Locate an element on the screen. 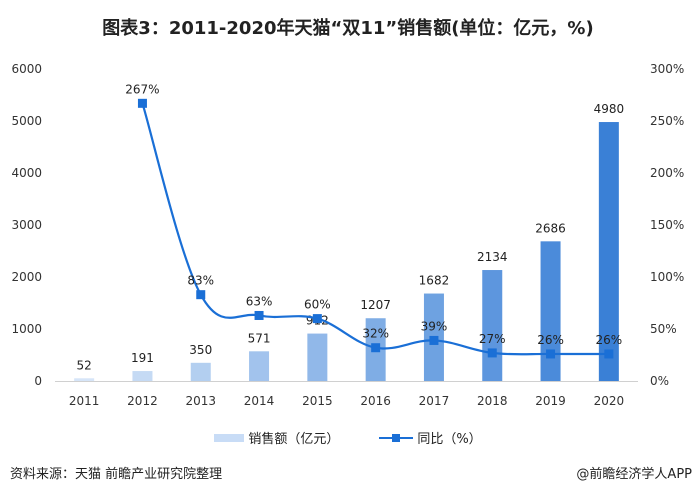 Image resolution: width=696 pixels, height=500 pixels. bar-label-2017: 1682 is located at coordinates (434, 281).